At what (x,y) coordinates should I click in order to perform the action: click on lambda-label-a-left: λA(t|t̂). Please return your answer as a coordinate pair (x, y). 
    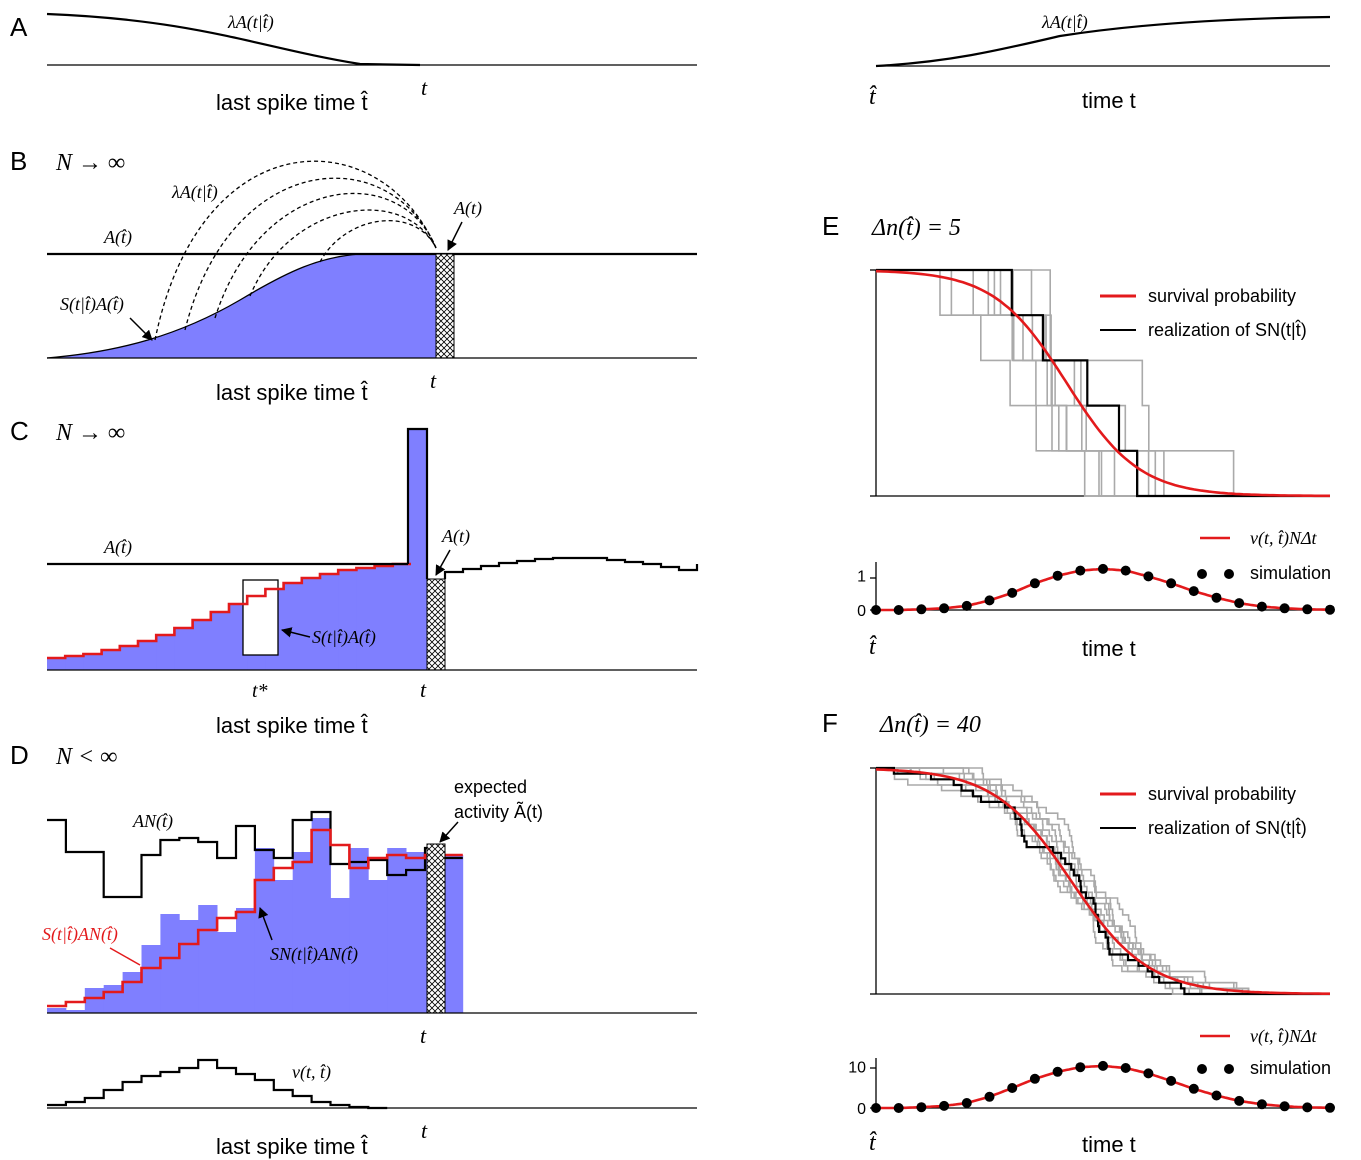
    Looking at the image, I should click on (250, 22).